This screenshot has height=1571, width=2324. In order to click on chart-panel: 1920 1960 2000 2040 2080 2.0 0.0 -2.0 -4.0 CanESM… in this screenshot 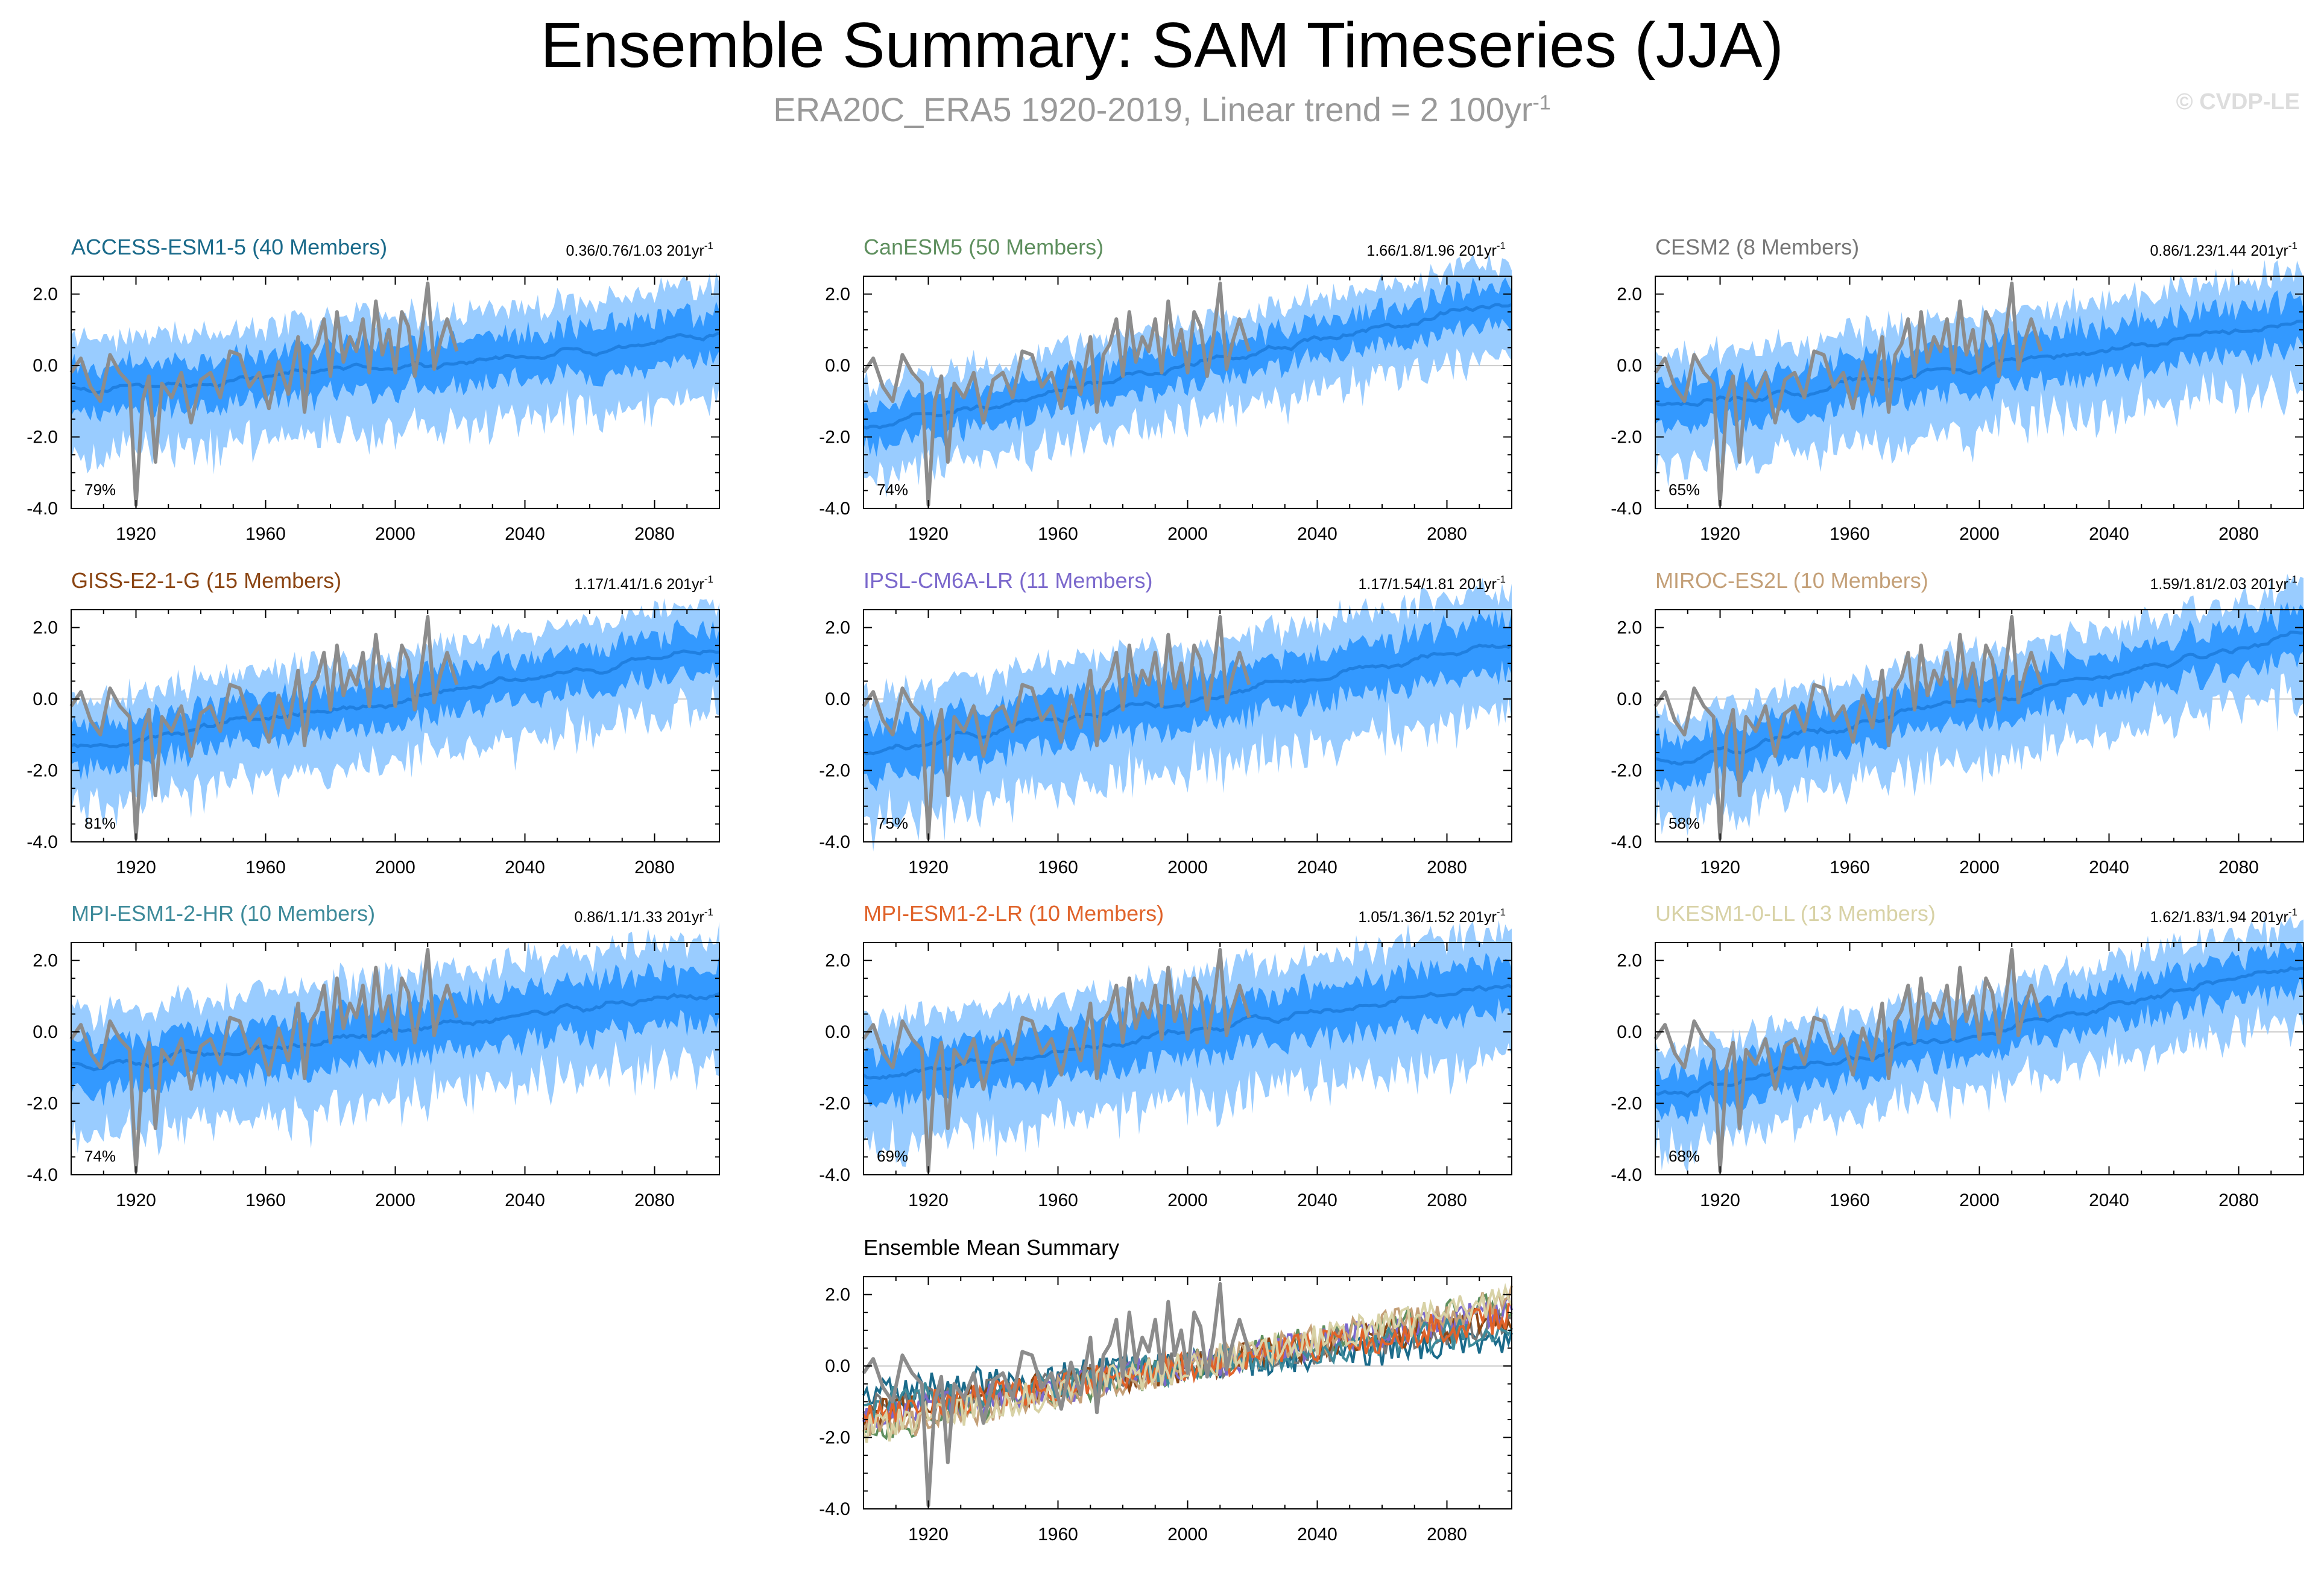, I will do `click(1165, 389)`.